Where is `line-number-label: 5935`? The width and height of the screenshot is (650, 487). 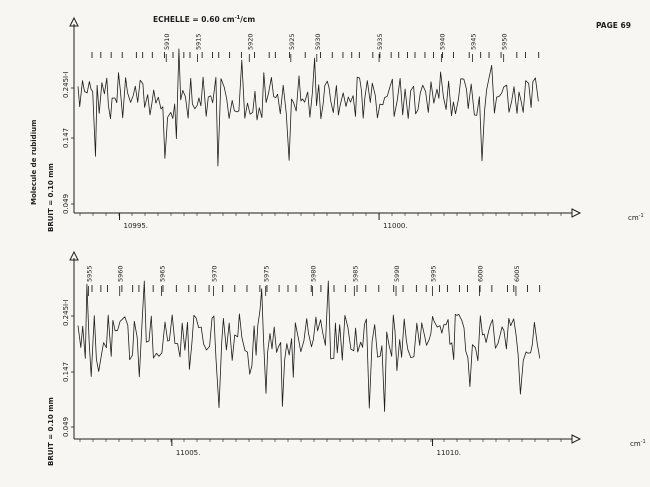 line-number-label: 5935 is located at coordinates (380, 41).